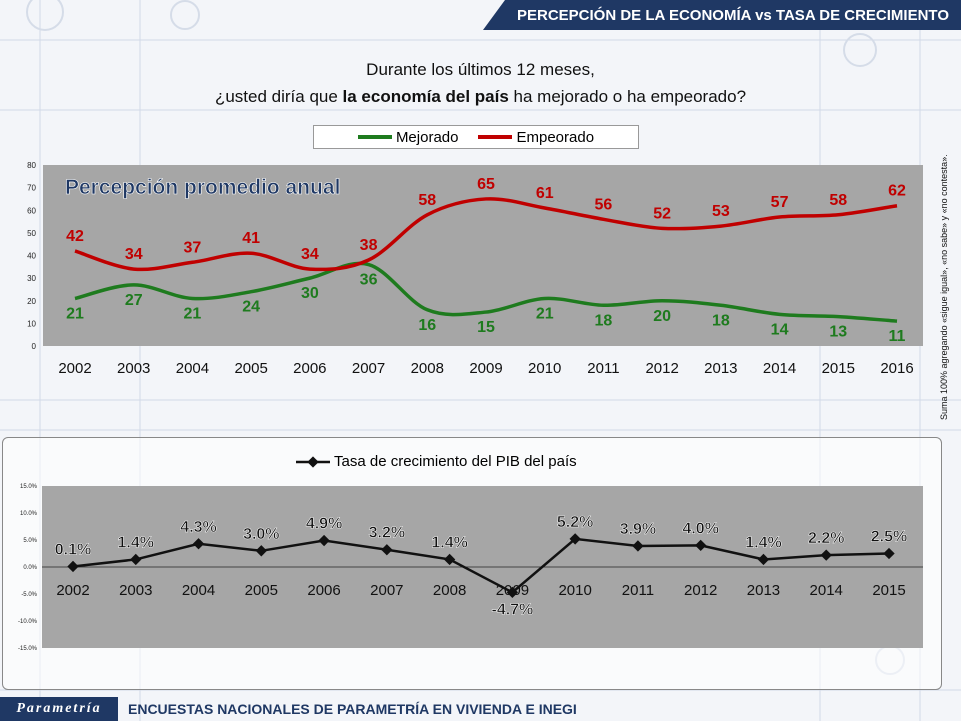 This screenshot has height=721, width=961. I want to click on data-label-empeorado: 52, so click(662, 213).